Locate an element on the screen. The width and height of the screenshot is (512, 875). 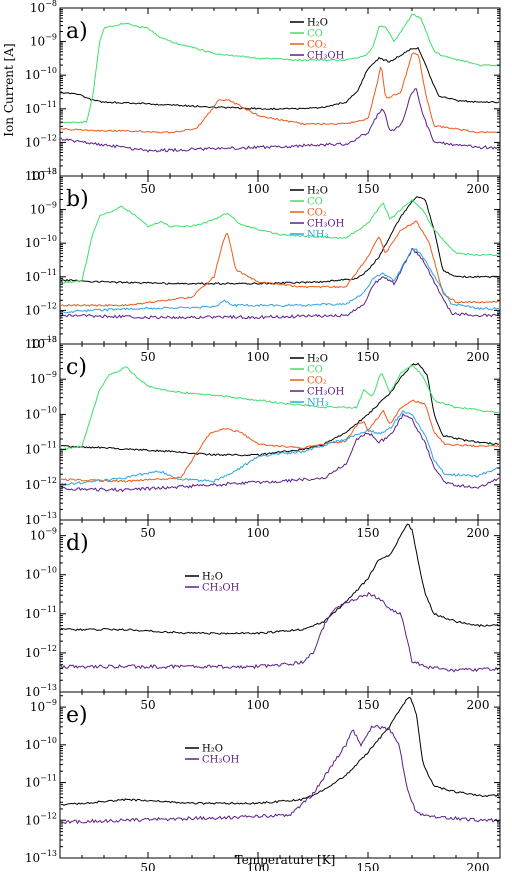
x-tick-label-bottom: 50 is located at coordinates (147, 866).